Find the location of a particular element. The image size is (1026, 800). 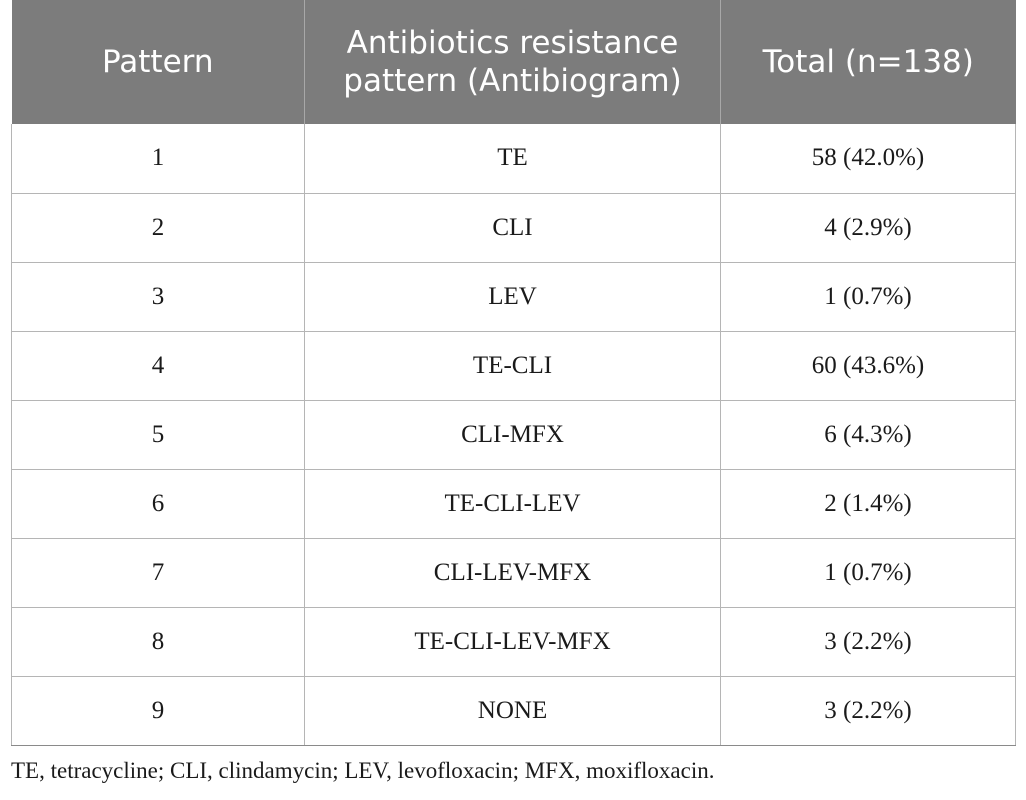

table-row: 4 TE-CLI 60 (43.6%) is located at coordinates (513, 366).